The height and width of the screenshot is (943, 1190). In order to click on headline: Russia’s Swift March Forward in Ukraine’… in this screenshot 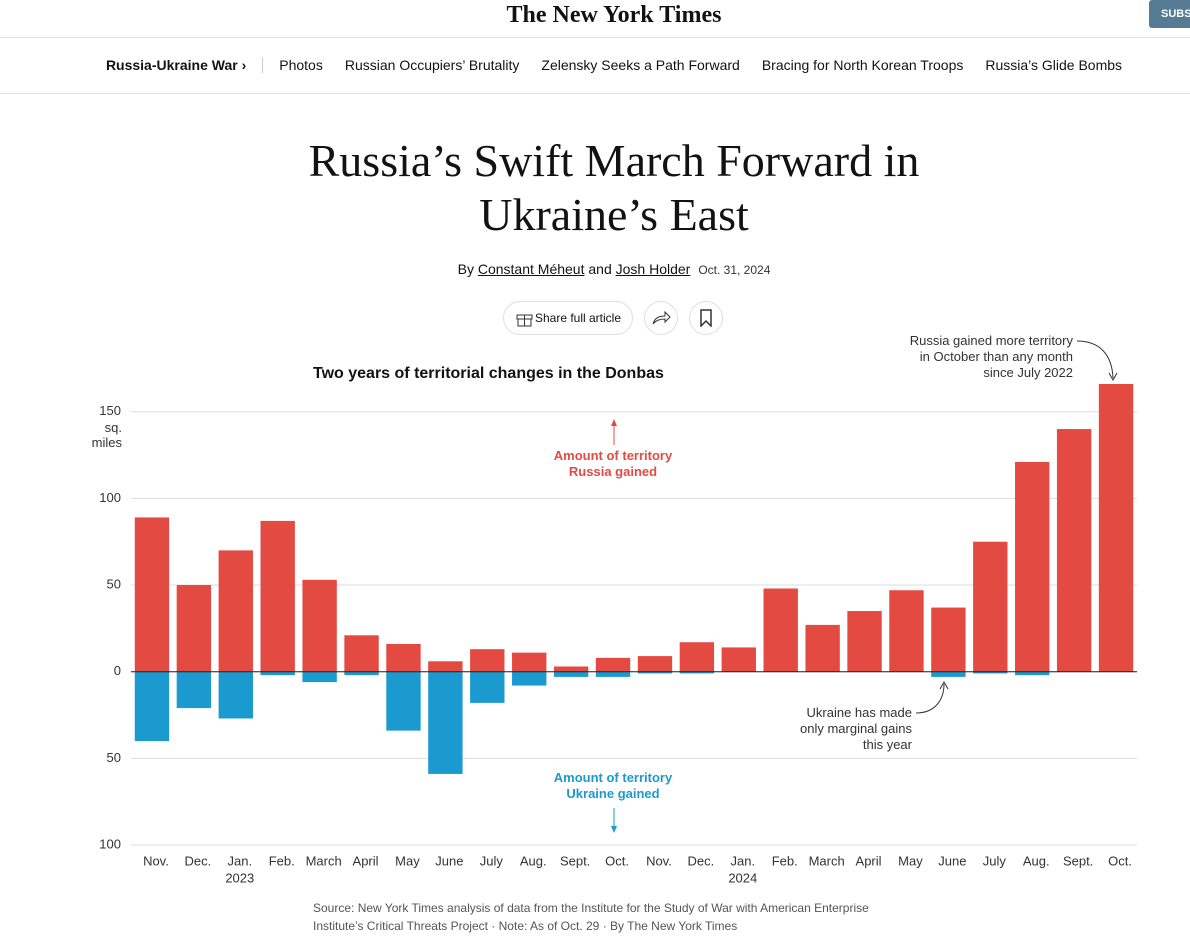, I will do `click(614, 187)`.